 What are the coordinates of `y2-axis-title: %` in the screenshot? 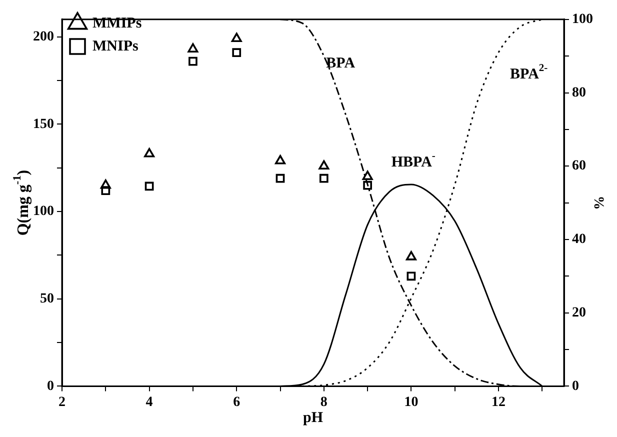 It's located at (598, 203).